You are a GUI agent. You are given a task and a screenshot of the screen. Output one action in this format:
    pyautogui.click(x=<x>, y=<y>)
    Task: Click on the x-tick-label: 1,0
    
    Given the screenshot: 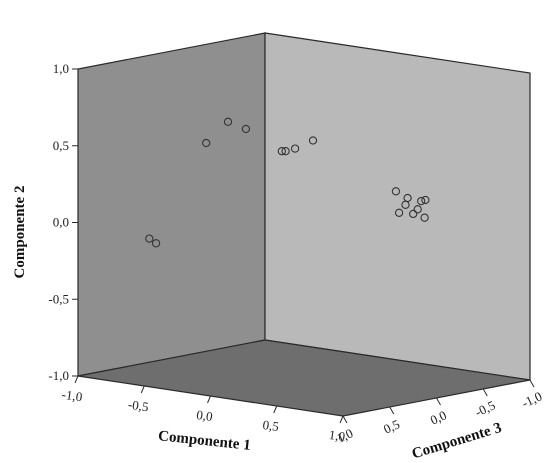 What is the action you would take?
    pyautogui.click(x=337, y=435)
    